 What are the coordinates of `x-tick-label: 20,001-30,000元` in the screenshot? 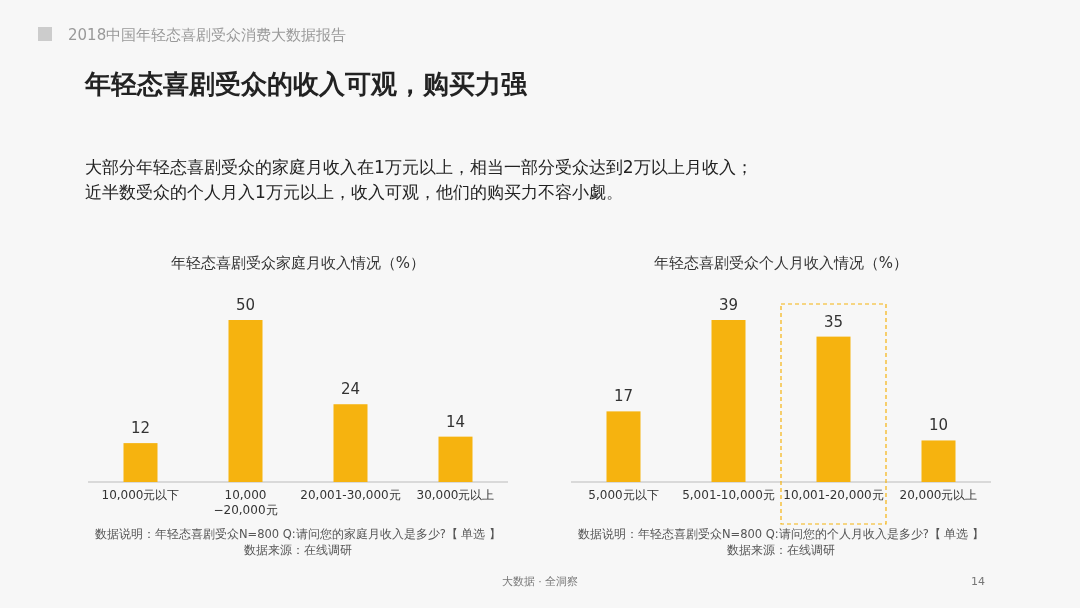 It's located at (350, 495).